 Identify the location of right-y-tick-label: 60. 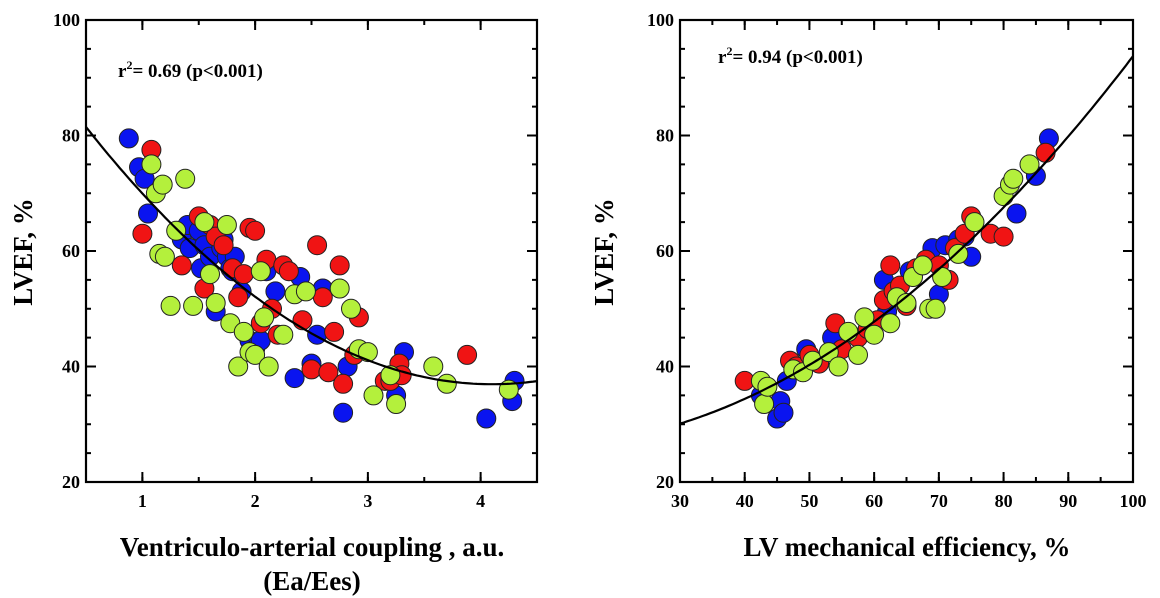
(665, 251).